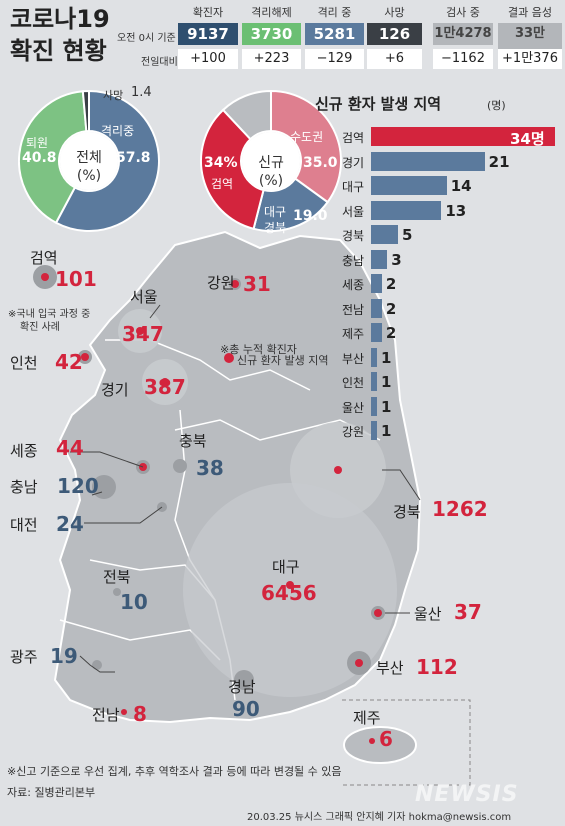 This screenshot has width=565, height=826. Describe the element at coordinates (115, 390) in the screenshot. I see `region-name: 경기` at that location.